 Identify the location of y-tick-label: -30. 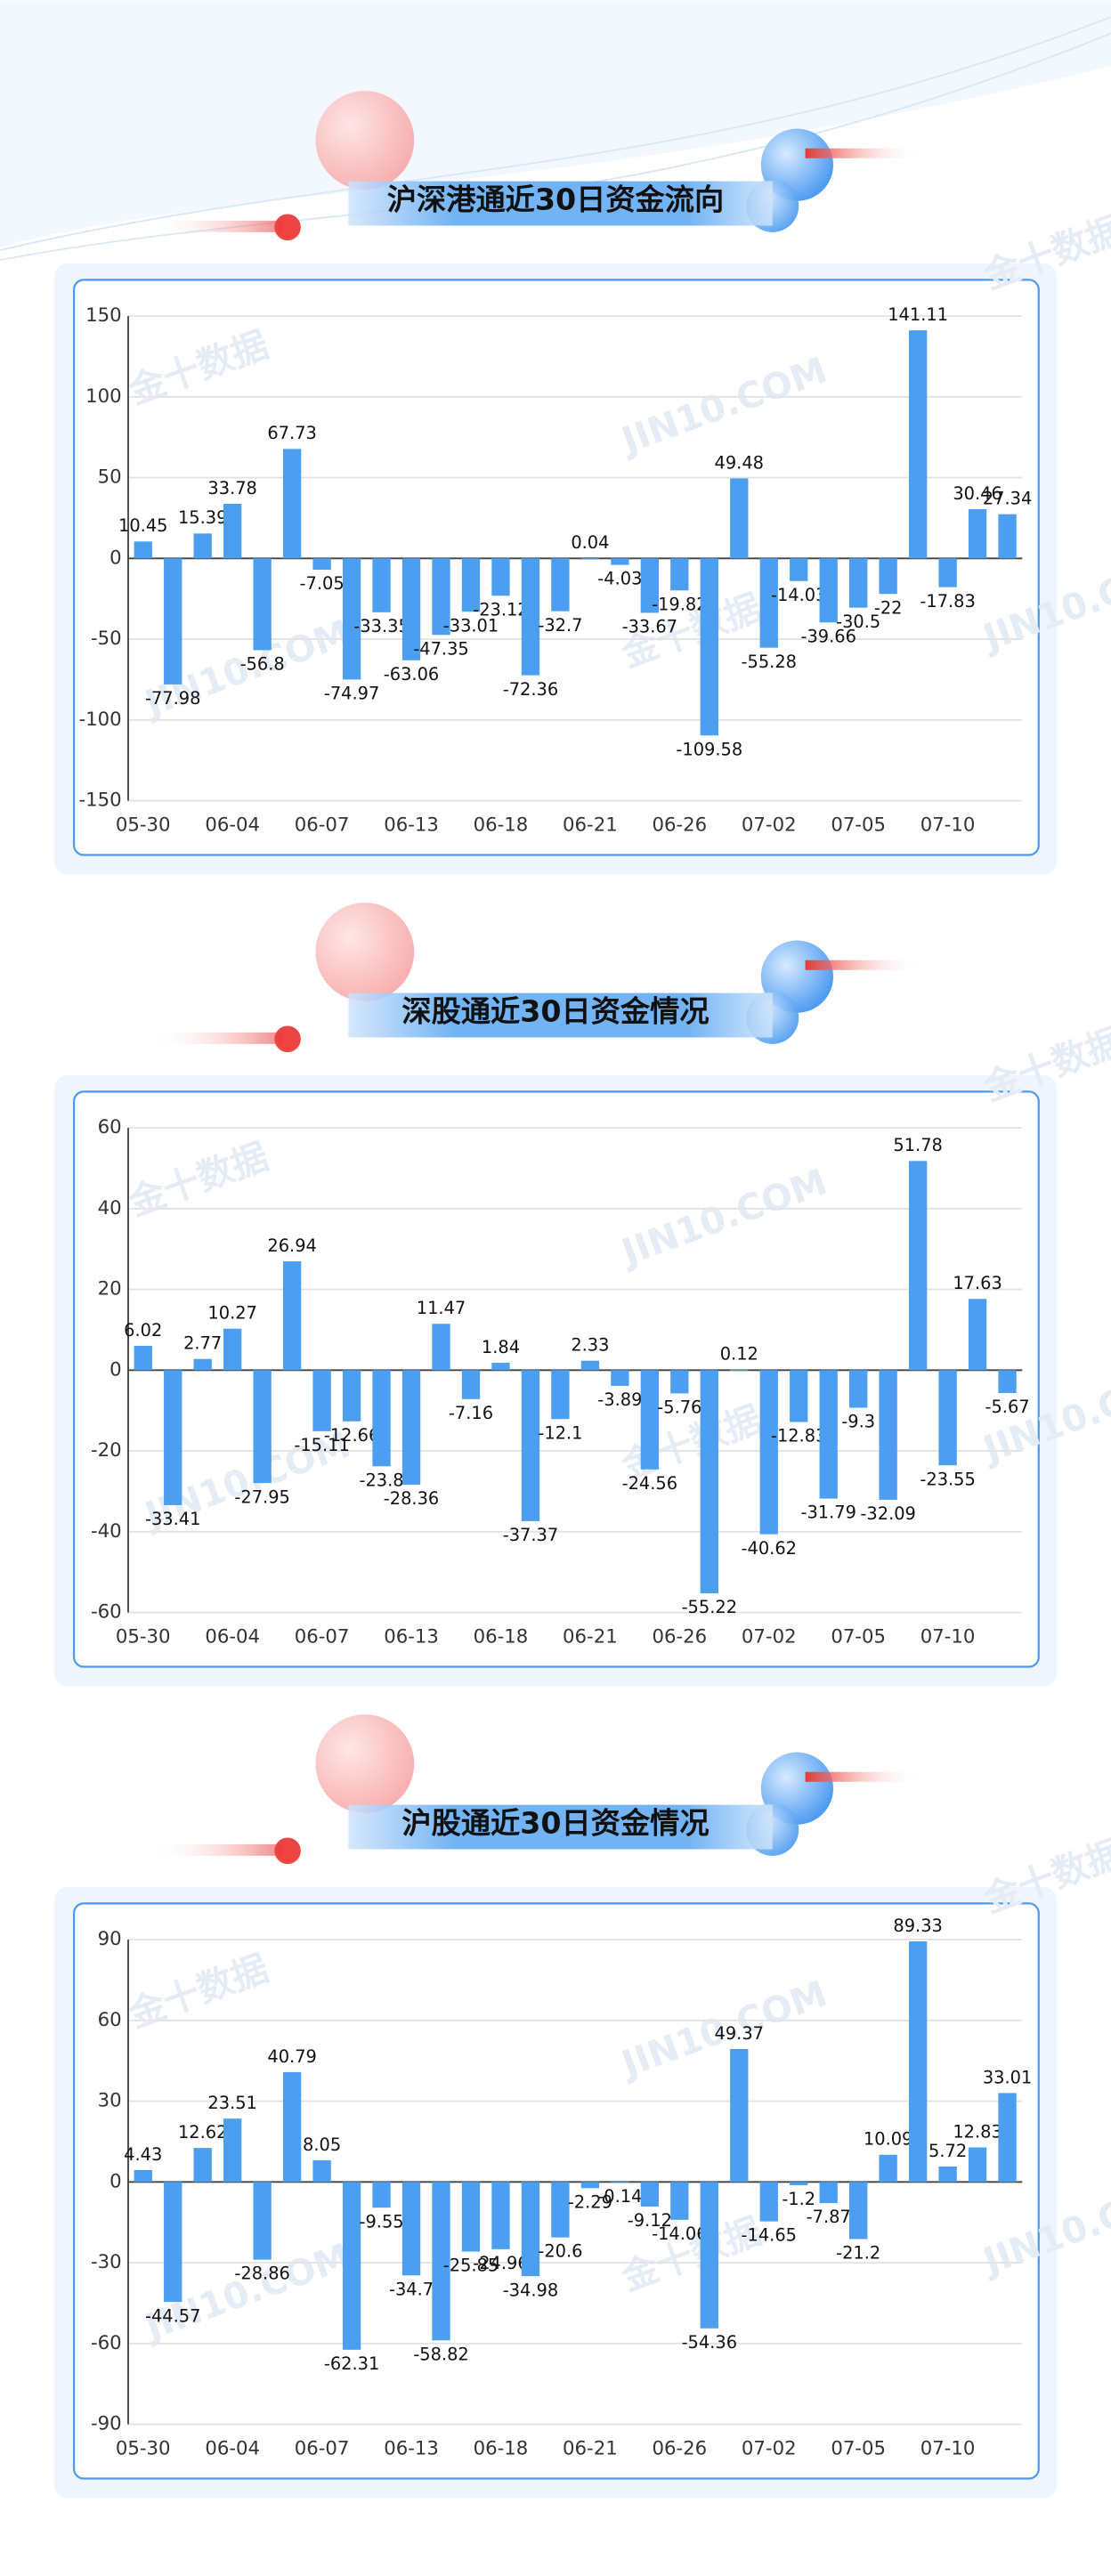
(106, 2262).